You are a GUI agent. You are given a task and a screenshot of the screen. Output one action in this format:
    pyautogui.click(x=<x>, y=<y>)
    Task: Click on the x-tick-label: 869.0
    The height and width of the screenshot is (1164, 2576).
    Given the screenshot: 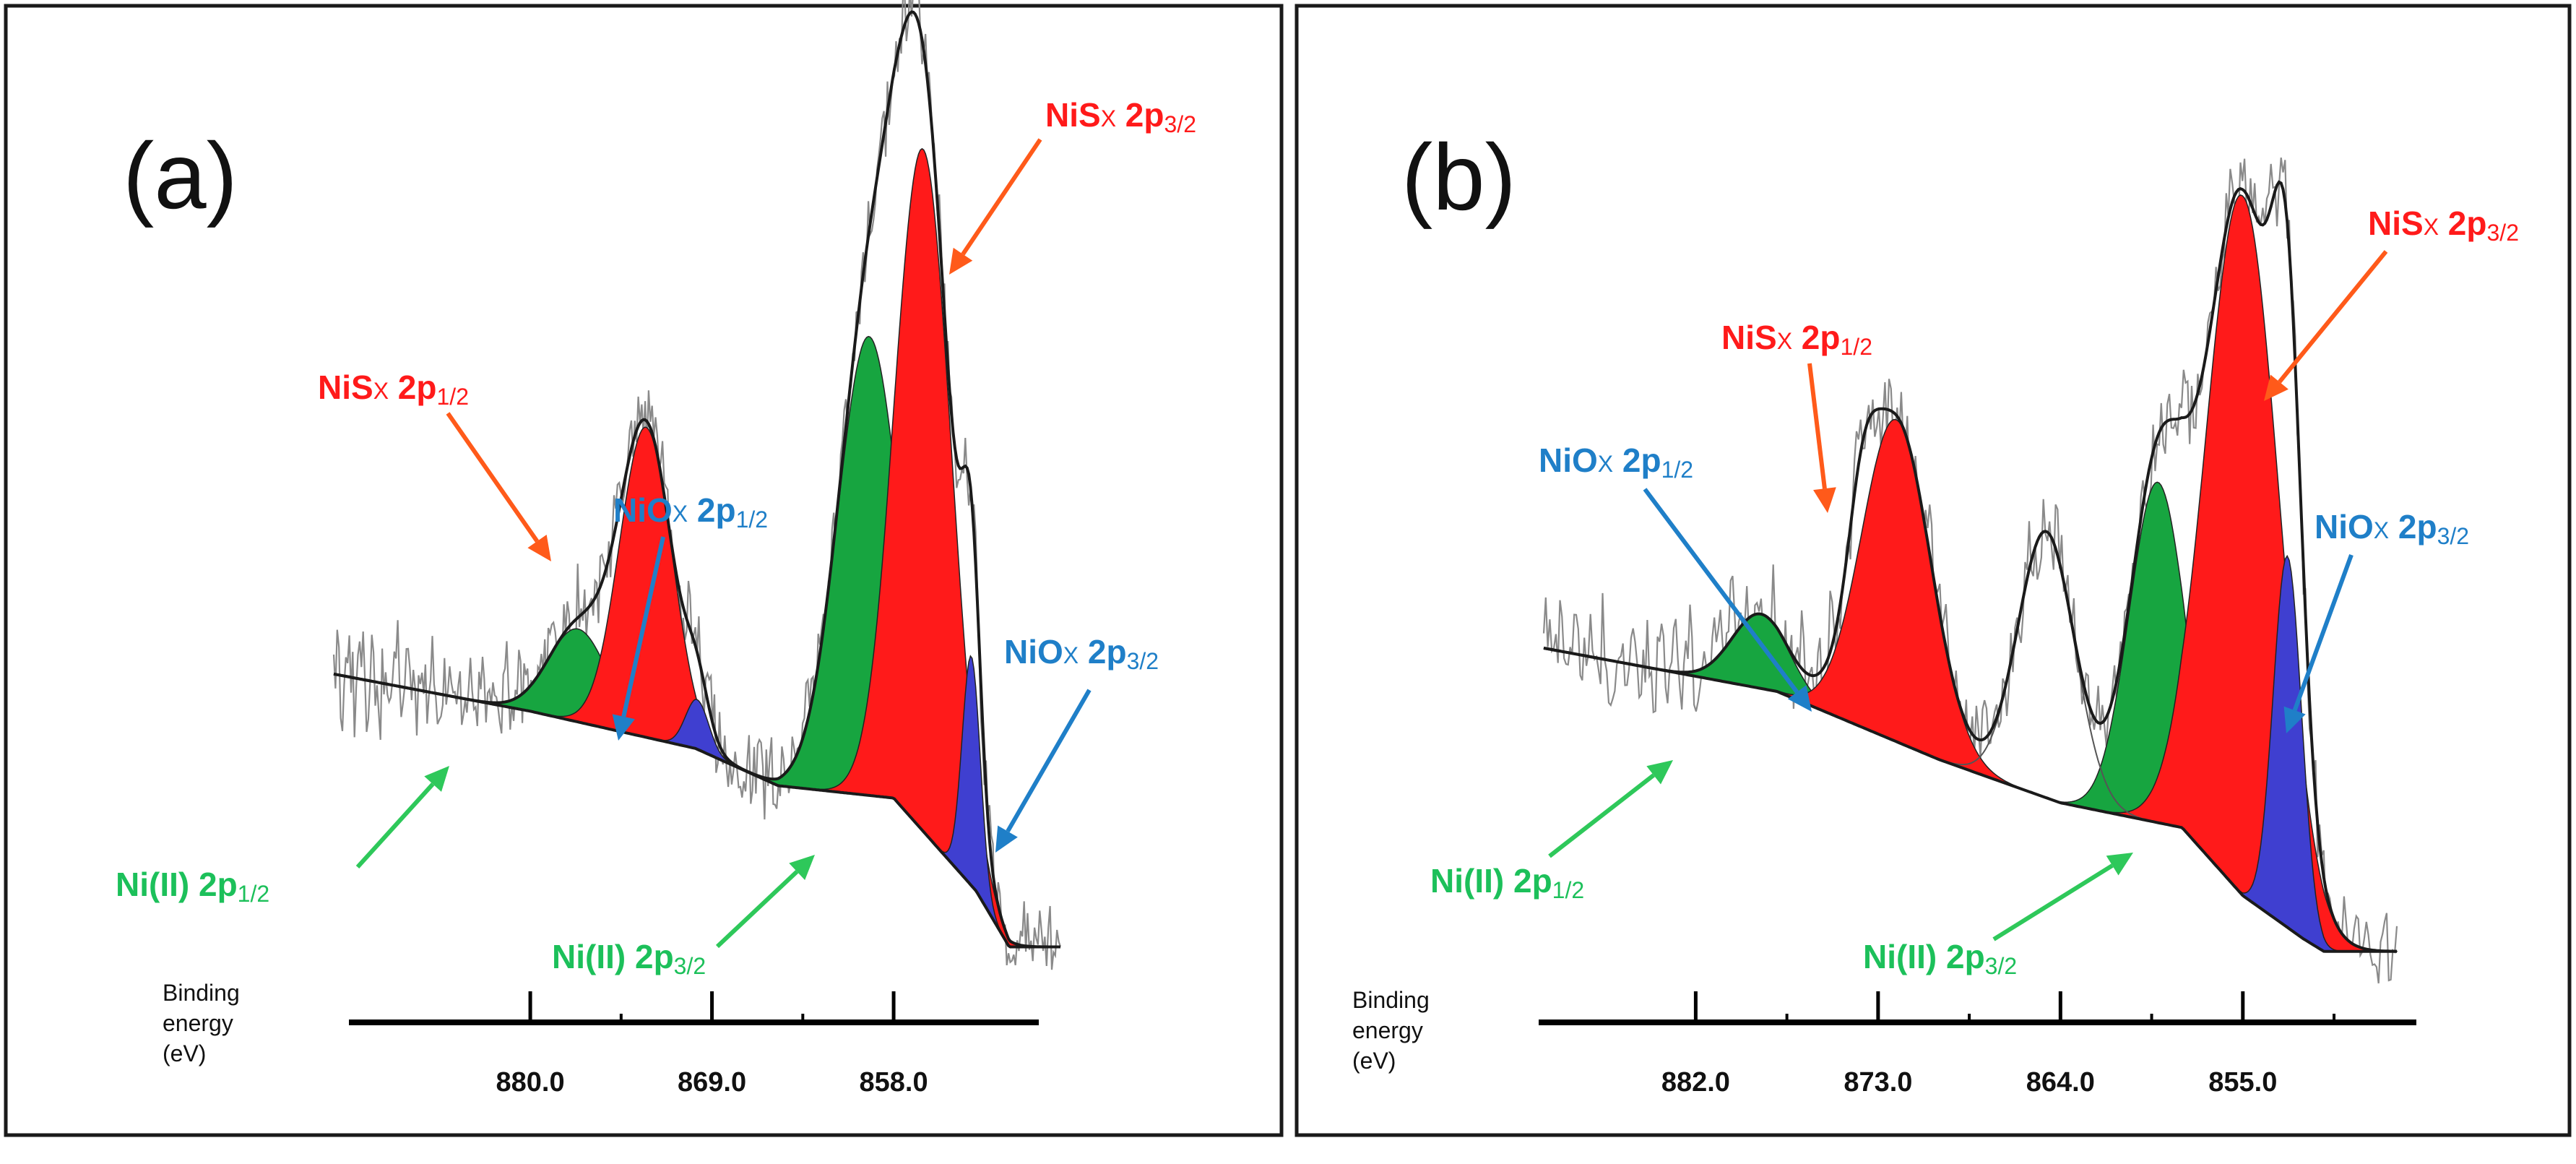 What is the action you would take?
    pyautogui.click(x=712, y=1082)
    